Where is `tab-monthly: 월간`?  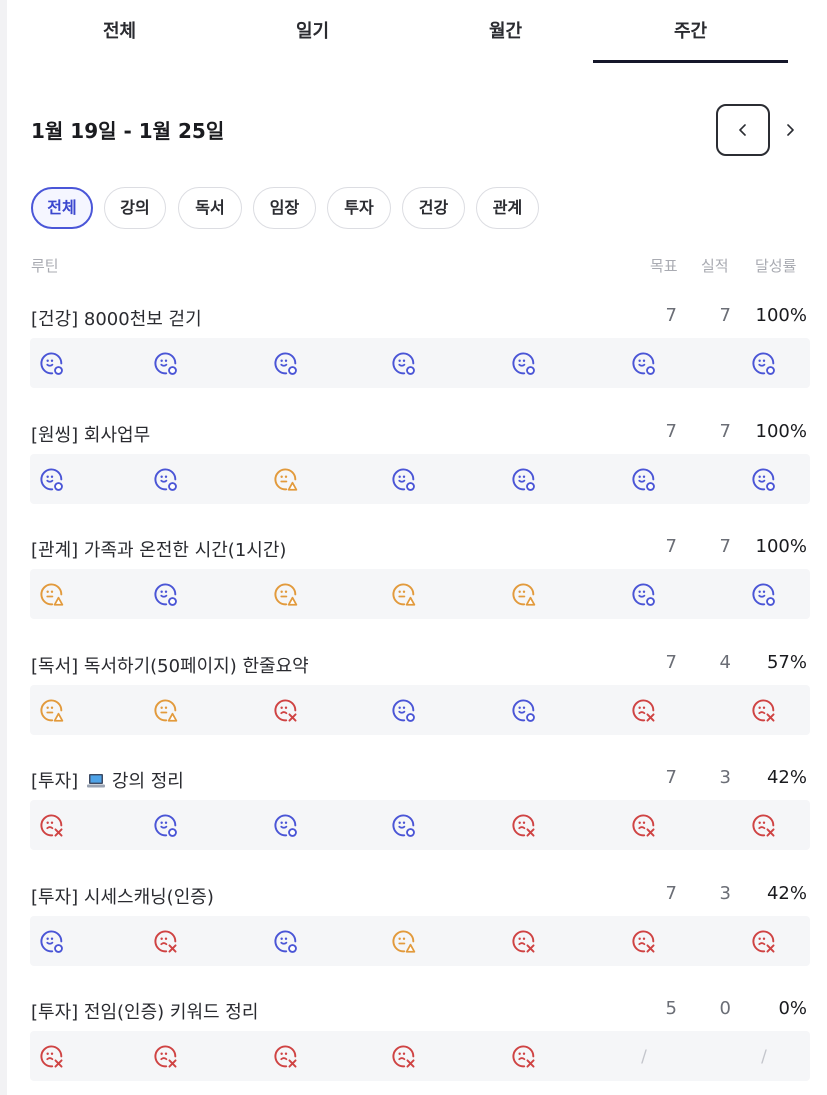
tab-monthly: 월간 is located at coordinates (505, 31).